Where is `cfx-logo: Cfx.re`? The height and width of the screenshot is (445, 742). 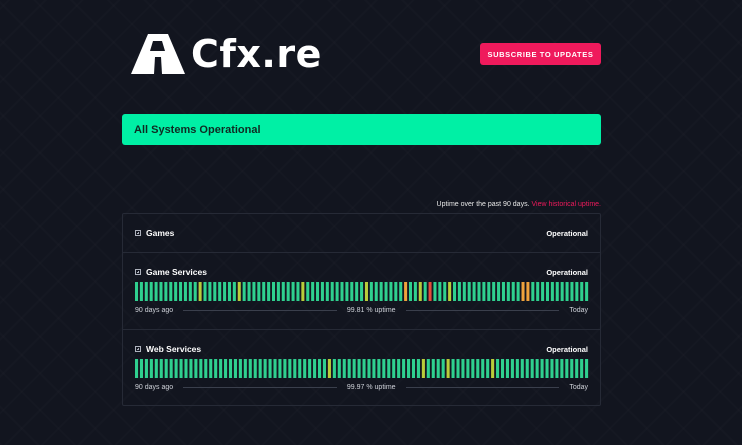
cfx-logo: Cfx.re is located at coordinates (226, 54).